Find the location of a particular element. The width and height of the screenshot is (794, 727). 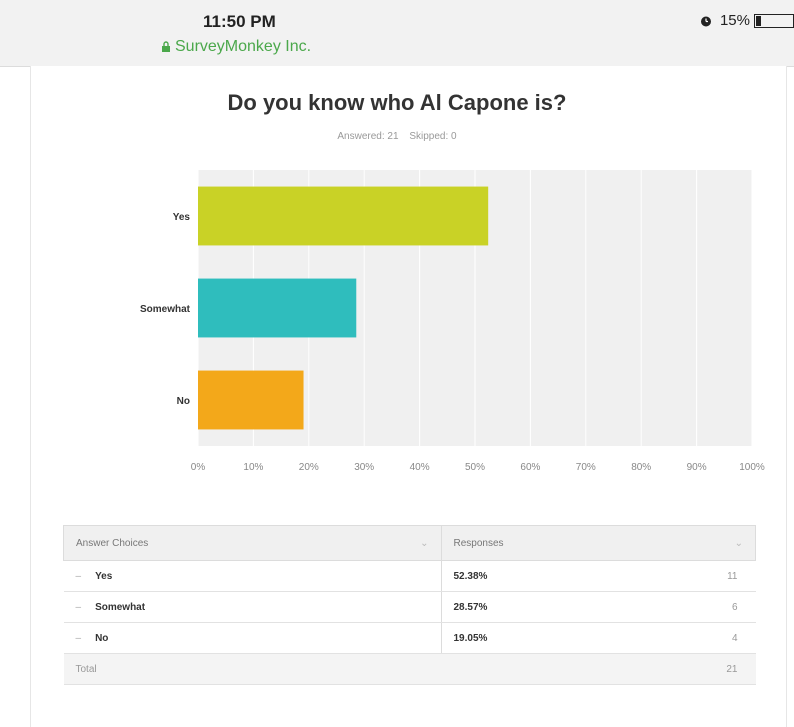

x-tick-label: 10% is located at coordinates (253, 467).